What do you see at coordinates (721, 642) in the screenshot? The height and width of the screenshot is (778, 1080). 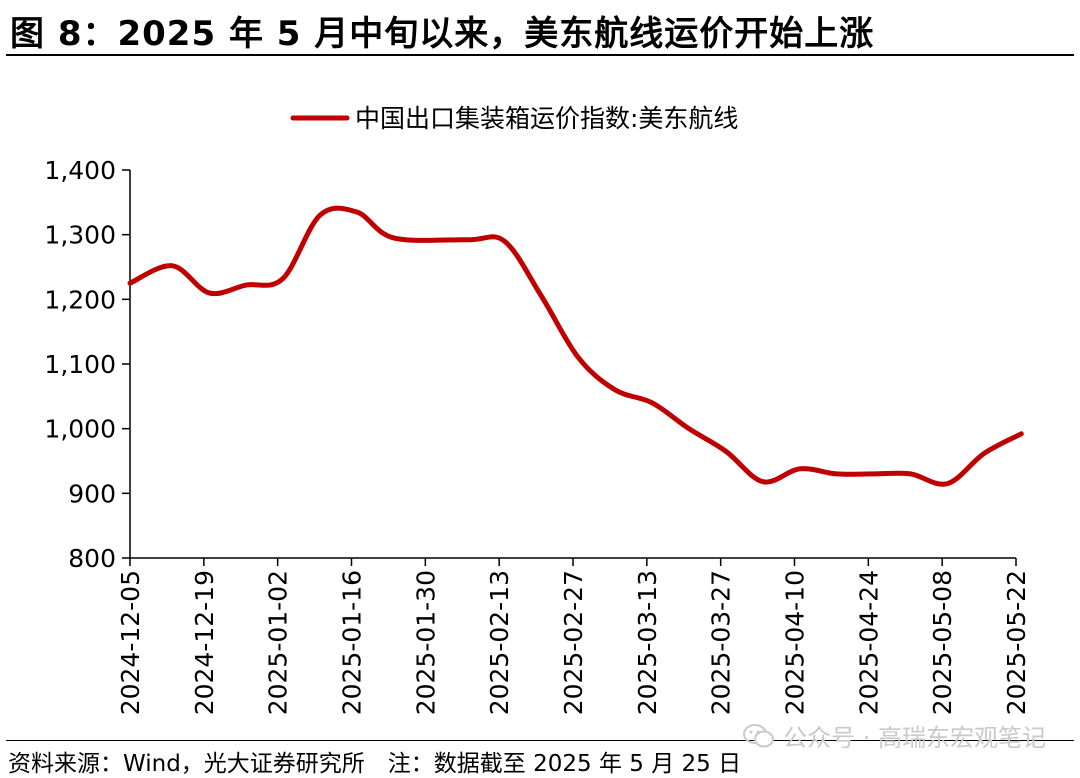 I see `x-tick-label: 2025-03-27` at bounding box center [721, 642].